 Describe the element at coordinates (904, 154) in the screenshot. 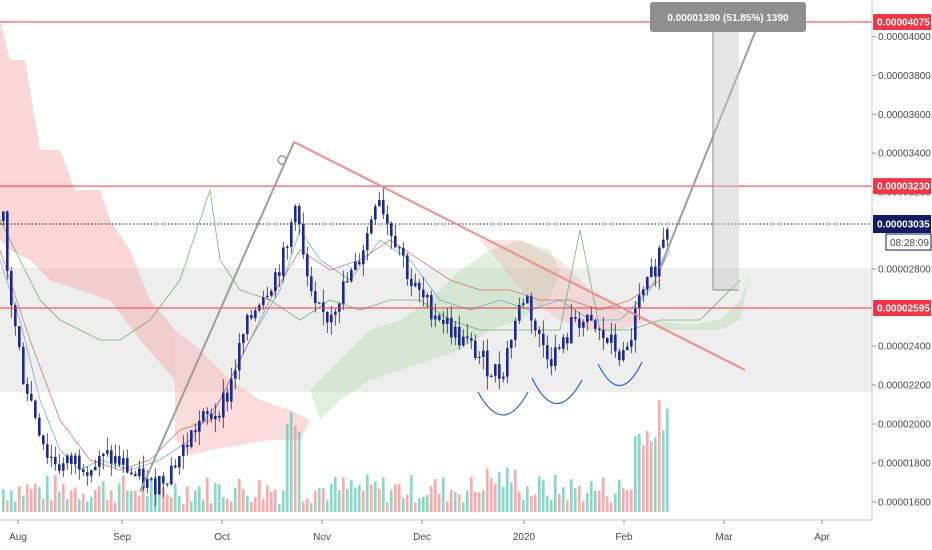

I see `y-tick-label: 0.00003400` at that location.